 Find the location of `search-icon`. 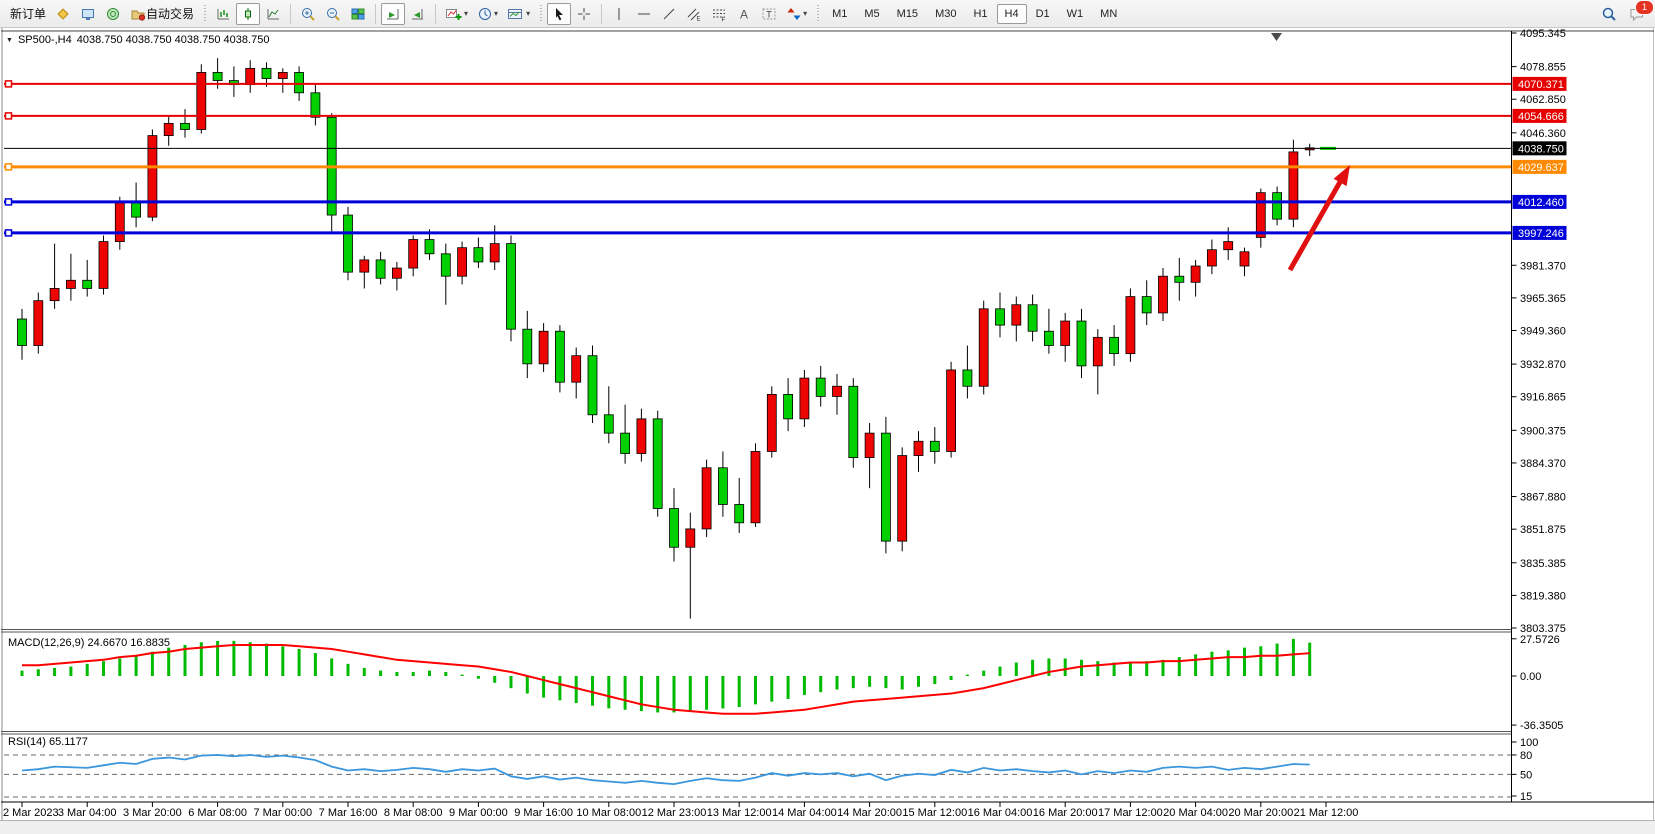

search-icon is located at coordinates (1609, 14).